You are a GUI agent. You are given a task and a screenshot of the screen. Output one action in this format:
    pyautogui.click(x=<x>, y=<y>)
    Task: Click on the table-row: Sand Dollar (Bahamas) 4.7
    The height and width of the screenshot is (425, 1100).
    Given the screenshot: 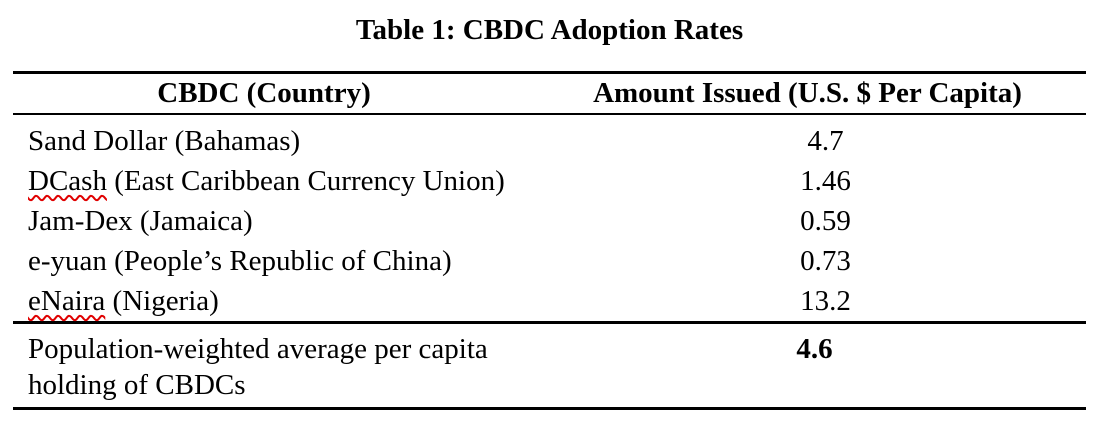 What is the action you would take?
    pyautogui.click(x=549, y=141)
    